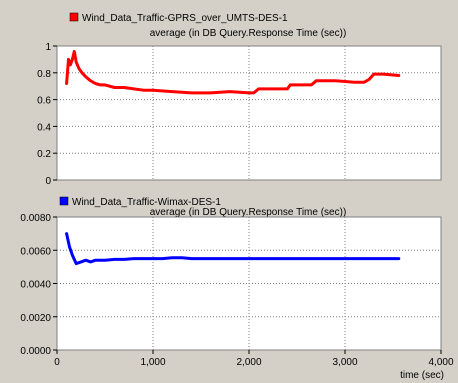  I want to click on y-tick-label: 0.0080, so click(35, 218).